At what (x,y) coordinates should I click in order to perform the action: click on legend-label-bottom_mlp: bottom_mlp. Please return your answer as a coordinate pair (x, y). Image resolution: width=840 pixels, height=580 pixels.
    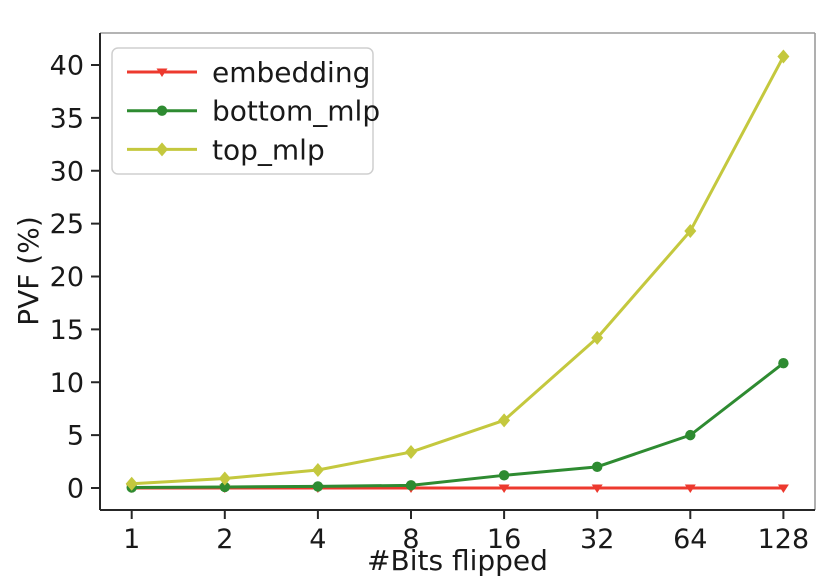
    Looking at the image, I should click on (296, 111).